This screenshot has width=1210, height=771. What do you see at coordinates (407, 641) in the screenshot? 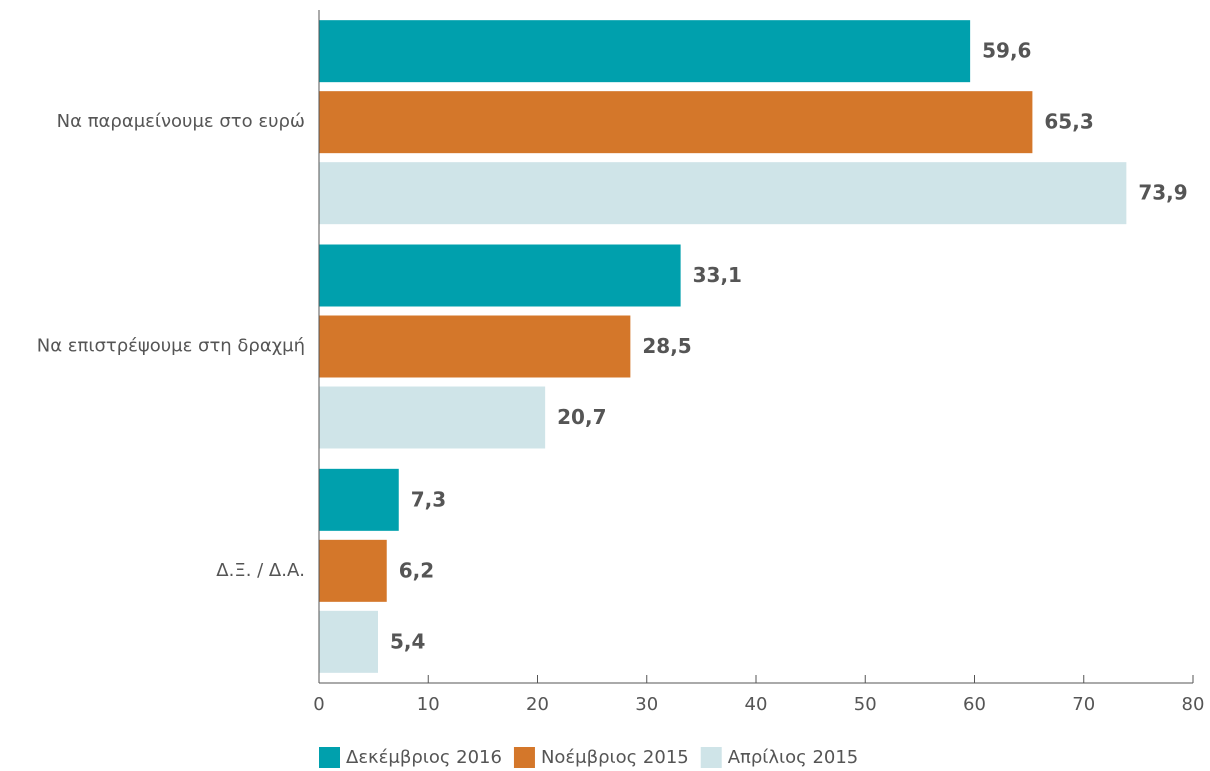
I see `value-label: 5,4` at bounding box center [407, 641].